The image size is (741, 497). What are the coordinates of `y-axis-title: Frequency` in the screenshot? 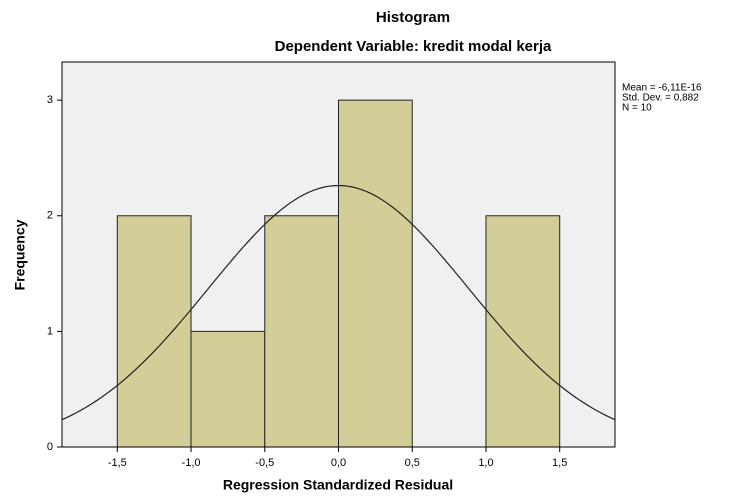 It's located at (20, 254).